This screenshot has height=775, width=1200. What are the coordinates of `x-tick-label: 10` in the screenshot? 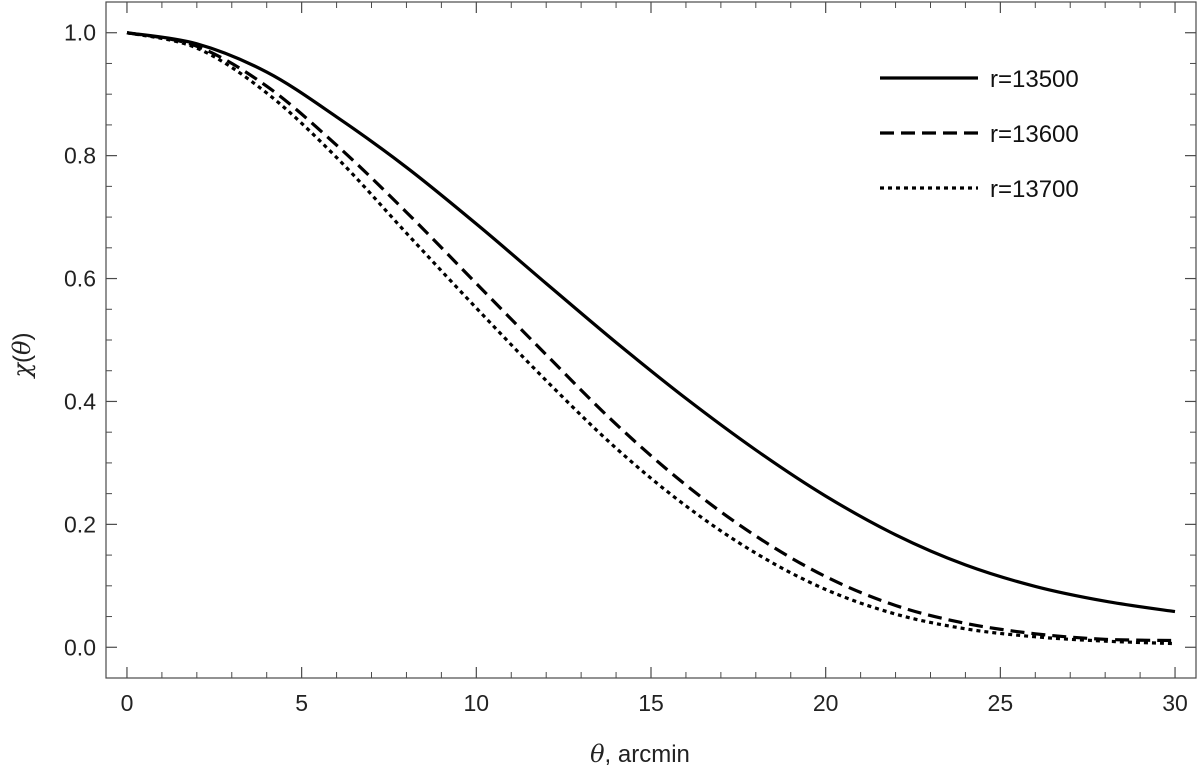 It's located at (477, 703).